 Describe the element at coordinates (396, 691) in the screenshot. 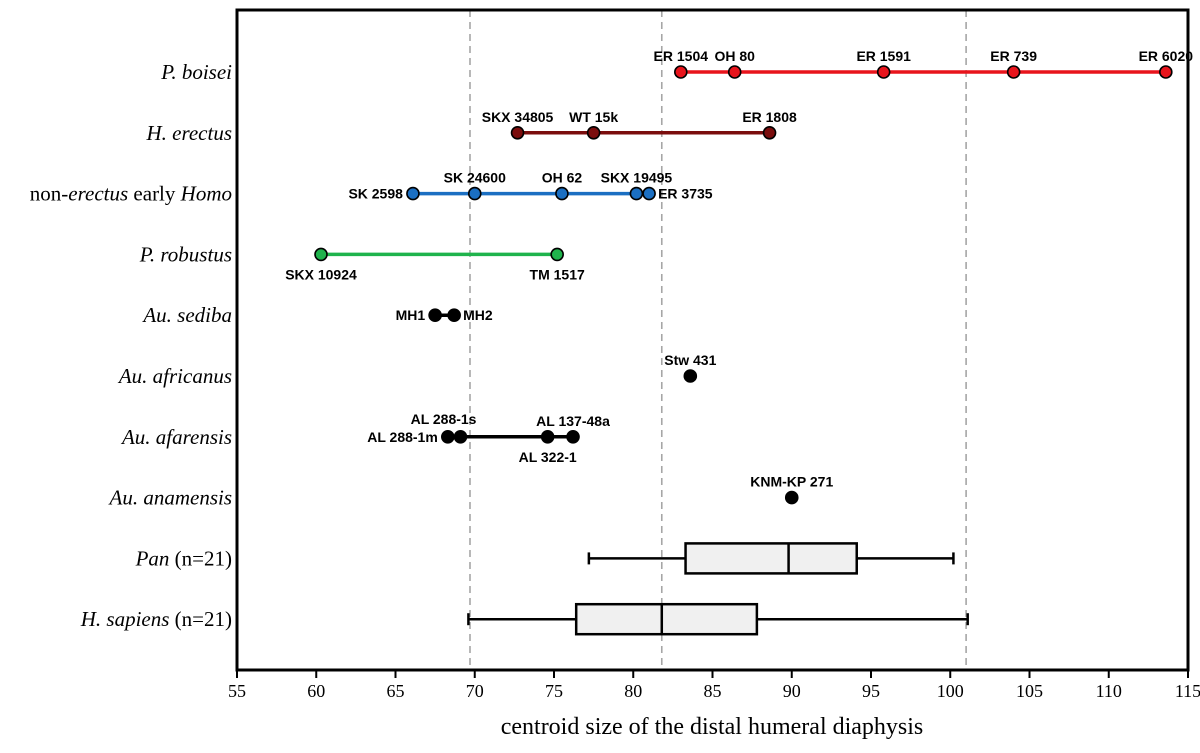

I see `x-tick-label: 65` at that location.